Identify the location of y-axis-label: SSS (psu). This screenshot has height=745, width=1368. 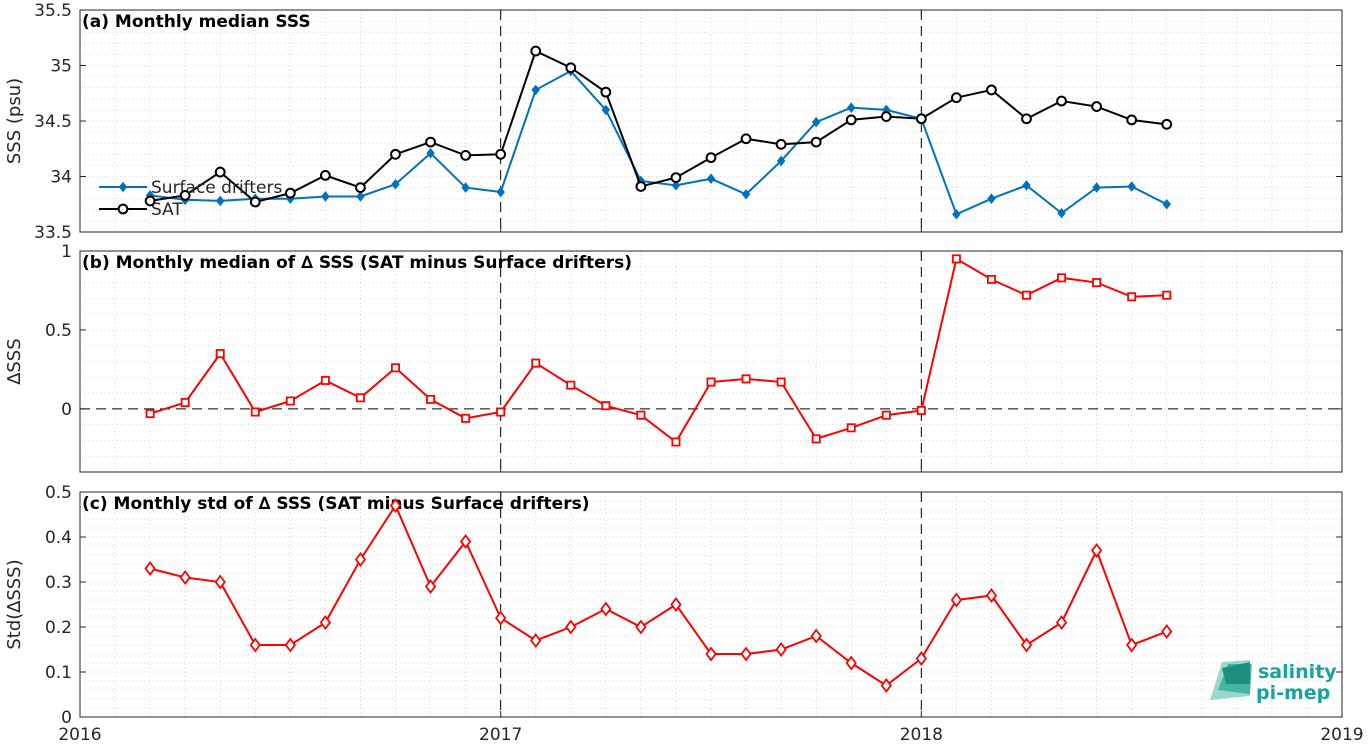
(14, 121).